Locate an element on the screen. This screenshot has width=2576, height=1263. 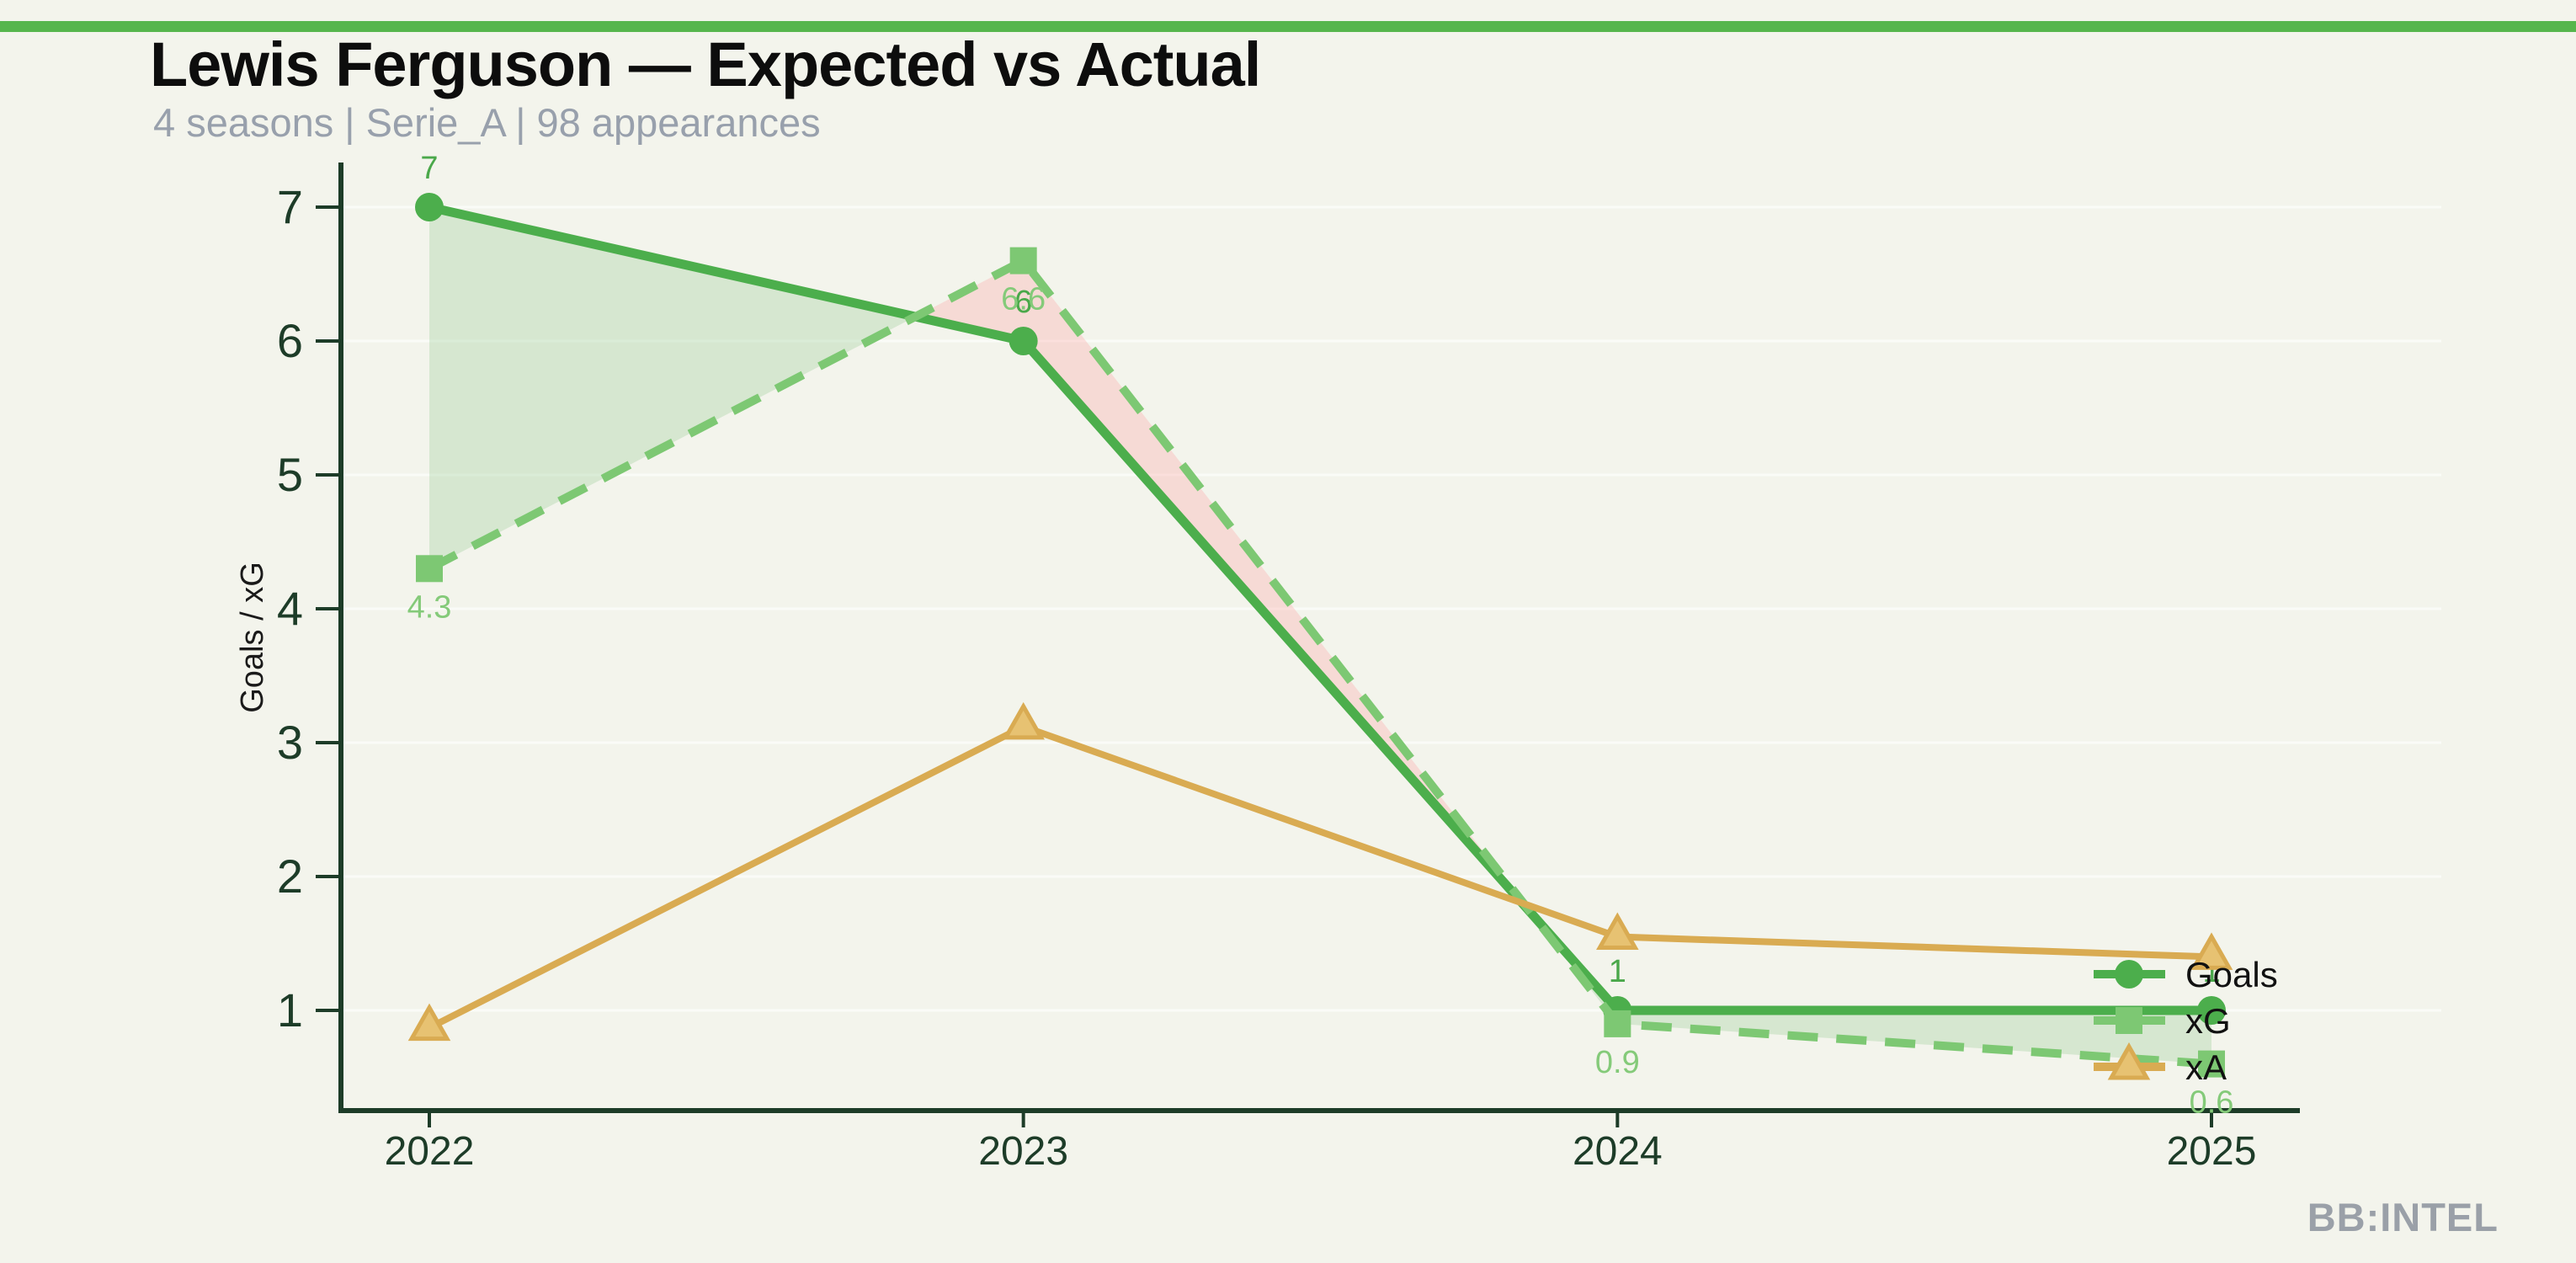
svg-text: xA is located at coordinates (2206, 1067).